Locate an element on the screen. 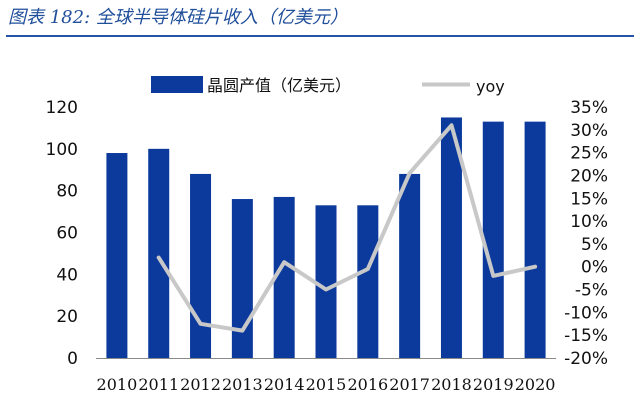 The width and height of the screenshot is (640, 401). right-axis-tick-label: -20% is located at coordinates (586, 359).